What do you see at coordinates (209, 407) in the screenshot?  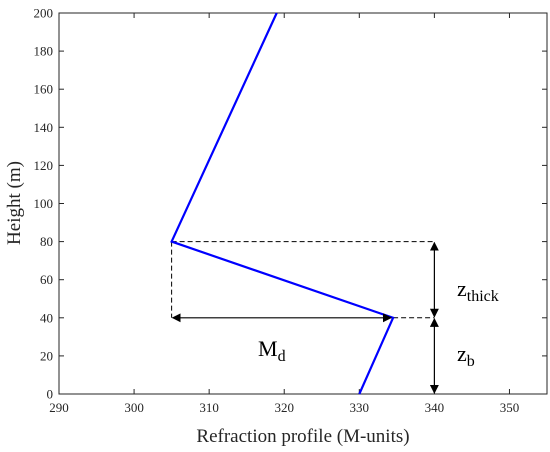 I see `x-tick-label: 310` at bounding box center [209, 407].